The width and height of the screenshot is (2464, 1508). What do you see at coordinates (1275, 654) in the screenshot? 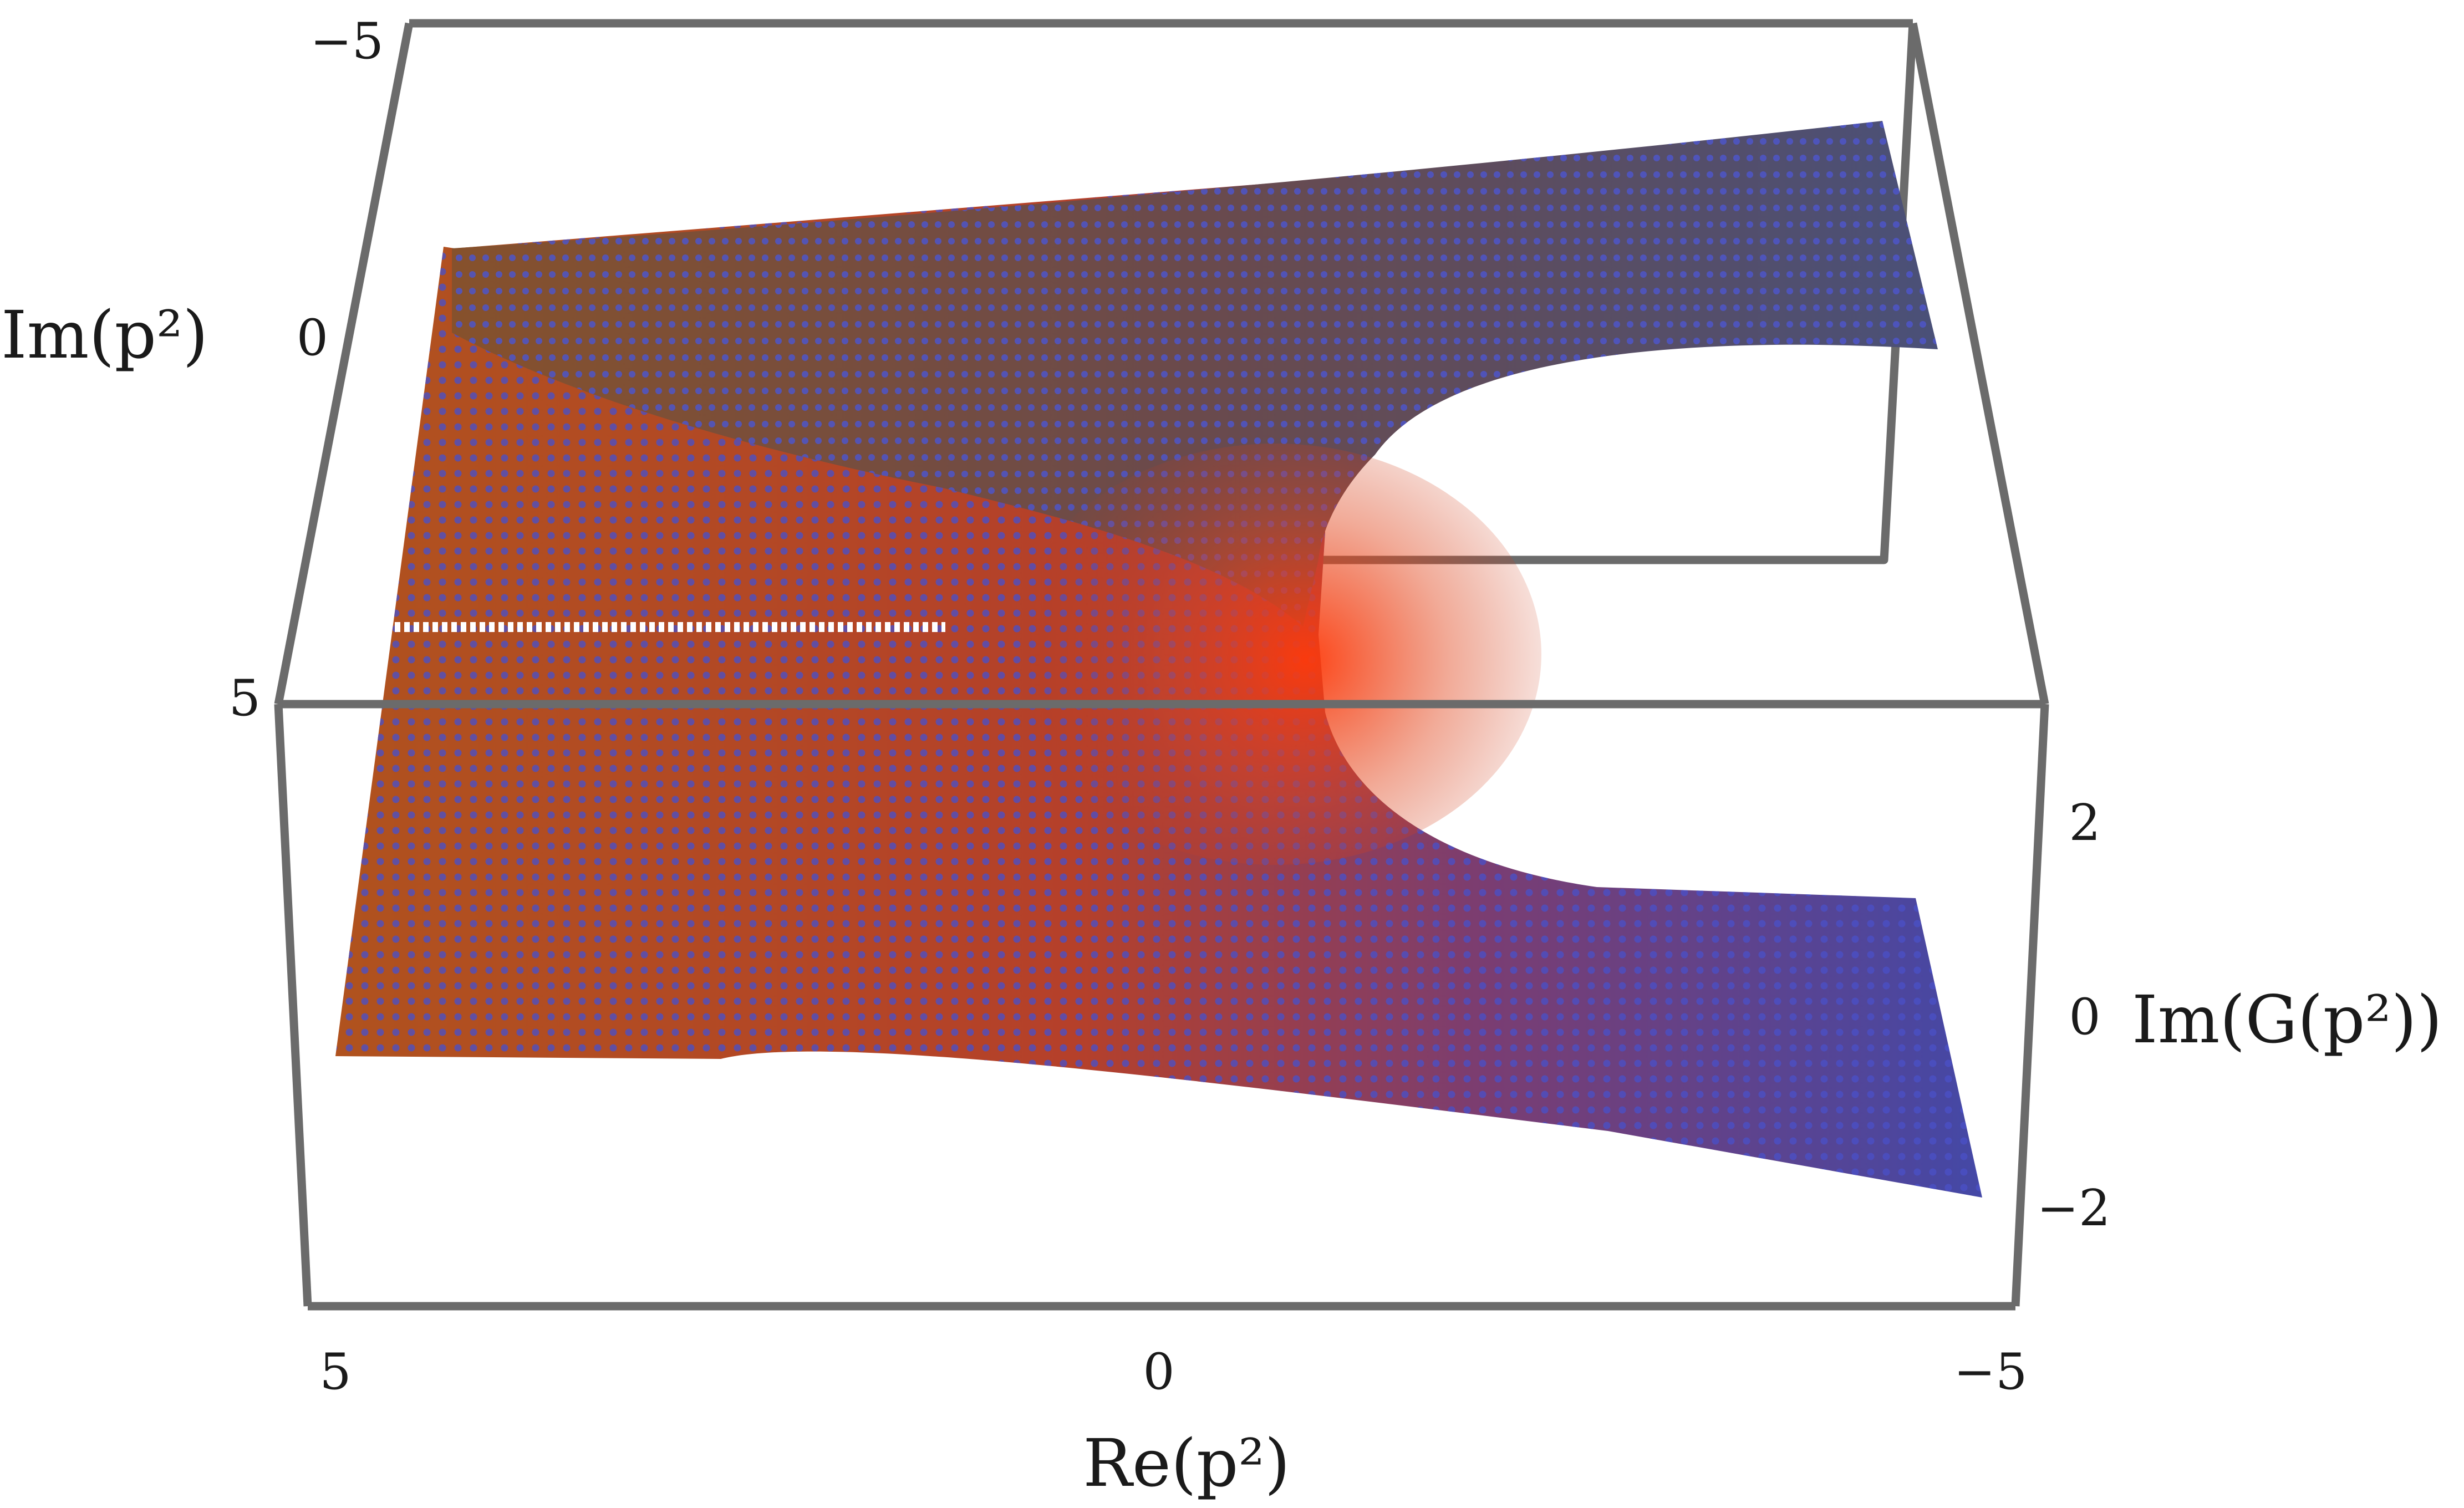
I see `surface-peak-glow` at bounding box center [1275, 654].